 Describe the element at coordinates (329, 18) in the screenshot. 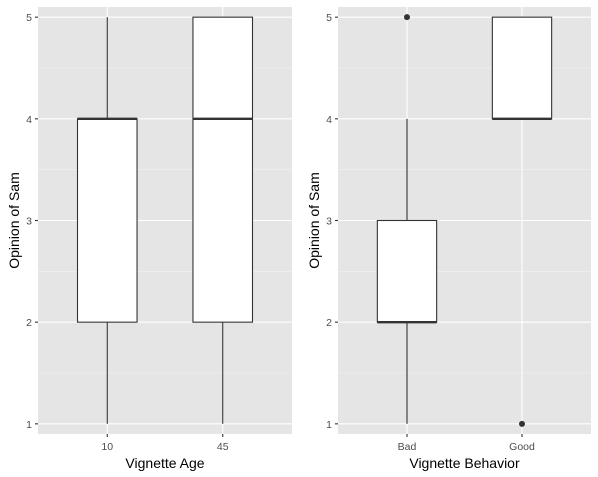

I see `behavior-y-tick-label: 5` at that location.